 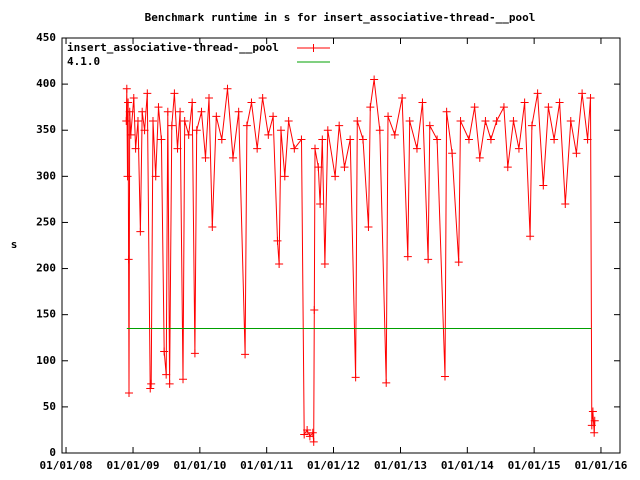 What do you see at coordinates (46, 360) in the screenshot?
I see `y-tick-label: 100` at bounding box center [46, 360].